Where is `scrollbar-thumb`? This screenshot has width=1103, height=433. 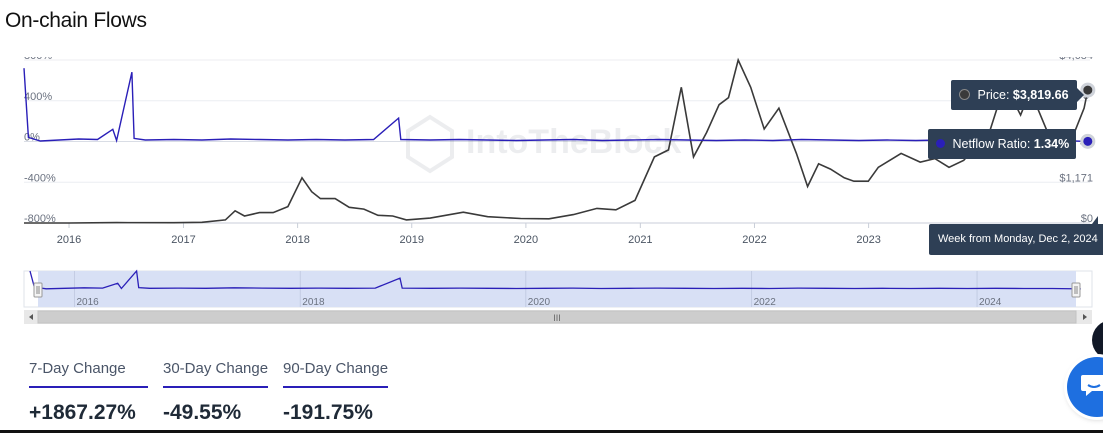
scrollbar-thumb is located at coordinates (557, 317).